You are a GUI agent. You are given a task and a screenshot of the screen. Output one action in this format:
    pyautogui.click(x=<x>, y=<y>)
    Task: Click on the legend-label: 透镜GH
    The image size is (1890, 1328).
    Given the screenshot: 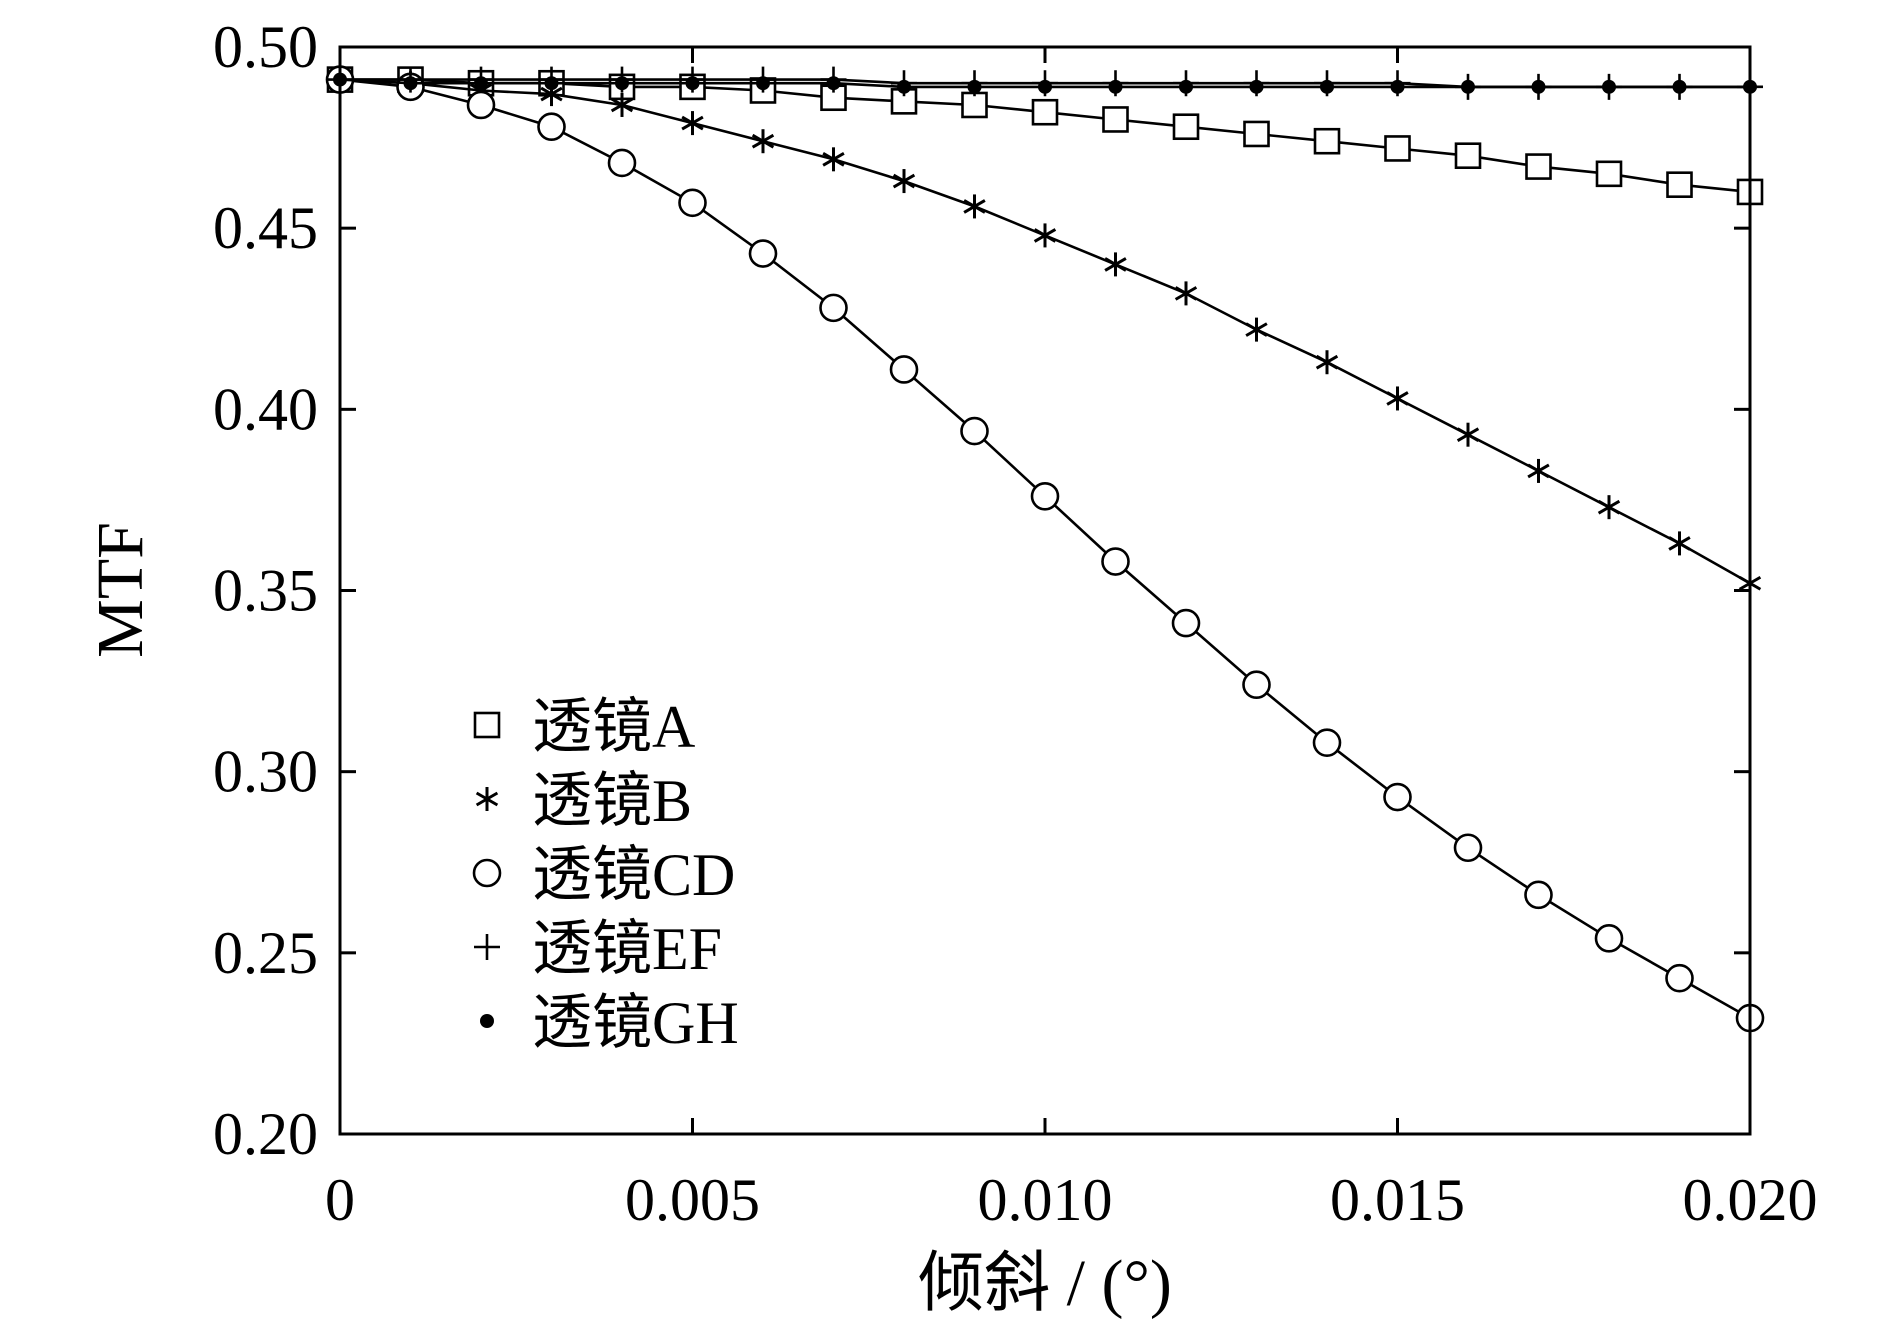 What is the action you would take?
    pyautogui.click(x=635, y=1023)
    